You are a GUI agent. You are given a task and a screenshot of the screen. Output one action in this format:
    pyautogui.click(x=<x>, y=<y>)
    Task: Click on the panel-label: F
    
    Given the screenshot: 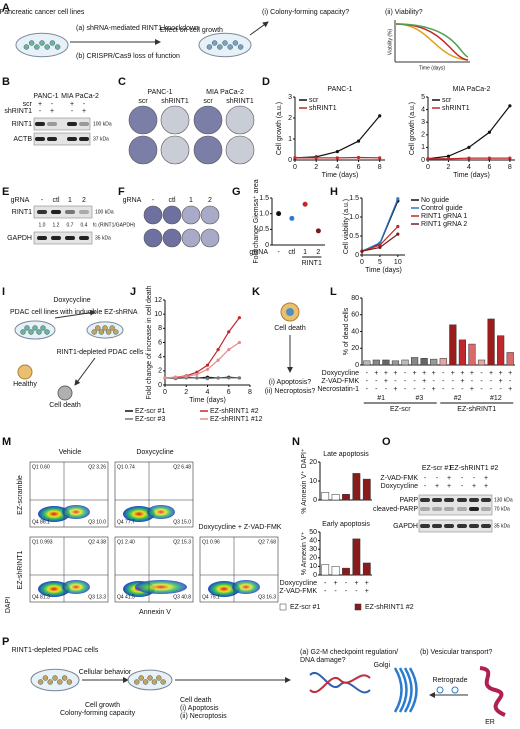 What is the action you would take?
    pyautogui.click(x=121, y=192)
    